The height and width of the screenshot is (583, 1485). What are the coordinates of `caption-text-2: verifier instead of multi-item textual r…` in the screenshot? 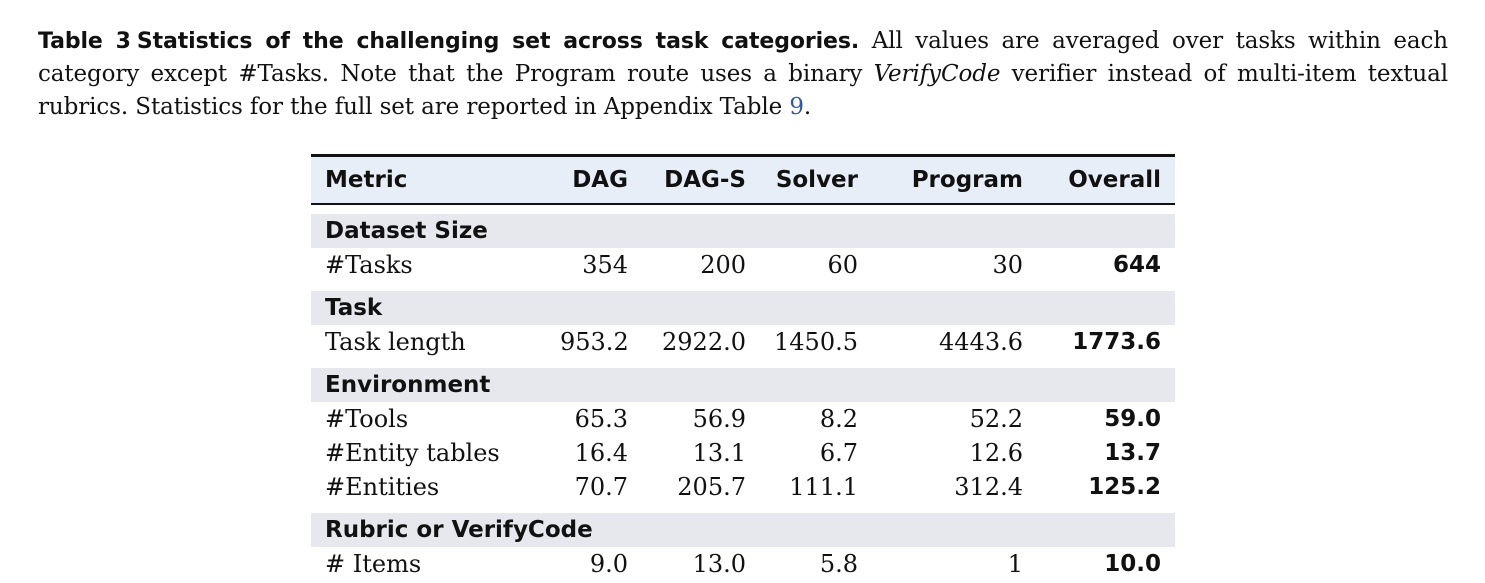 It's located at (743, 90).